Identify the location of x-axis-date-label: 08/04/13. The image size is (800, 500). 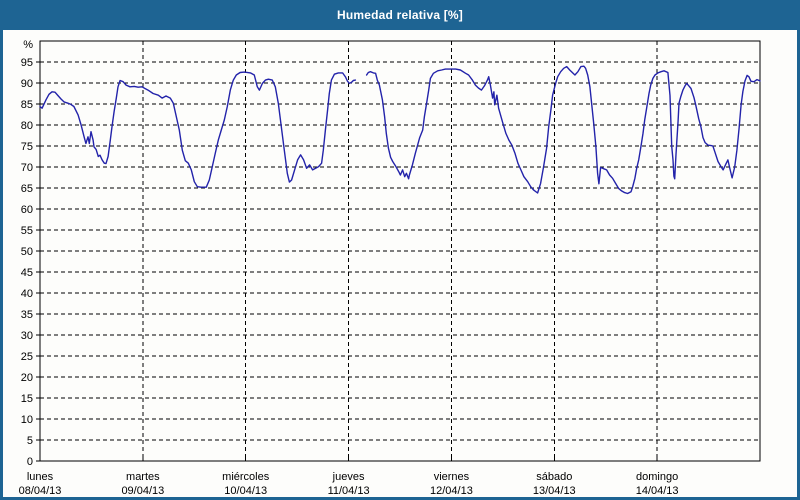
(40, 491).